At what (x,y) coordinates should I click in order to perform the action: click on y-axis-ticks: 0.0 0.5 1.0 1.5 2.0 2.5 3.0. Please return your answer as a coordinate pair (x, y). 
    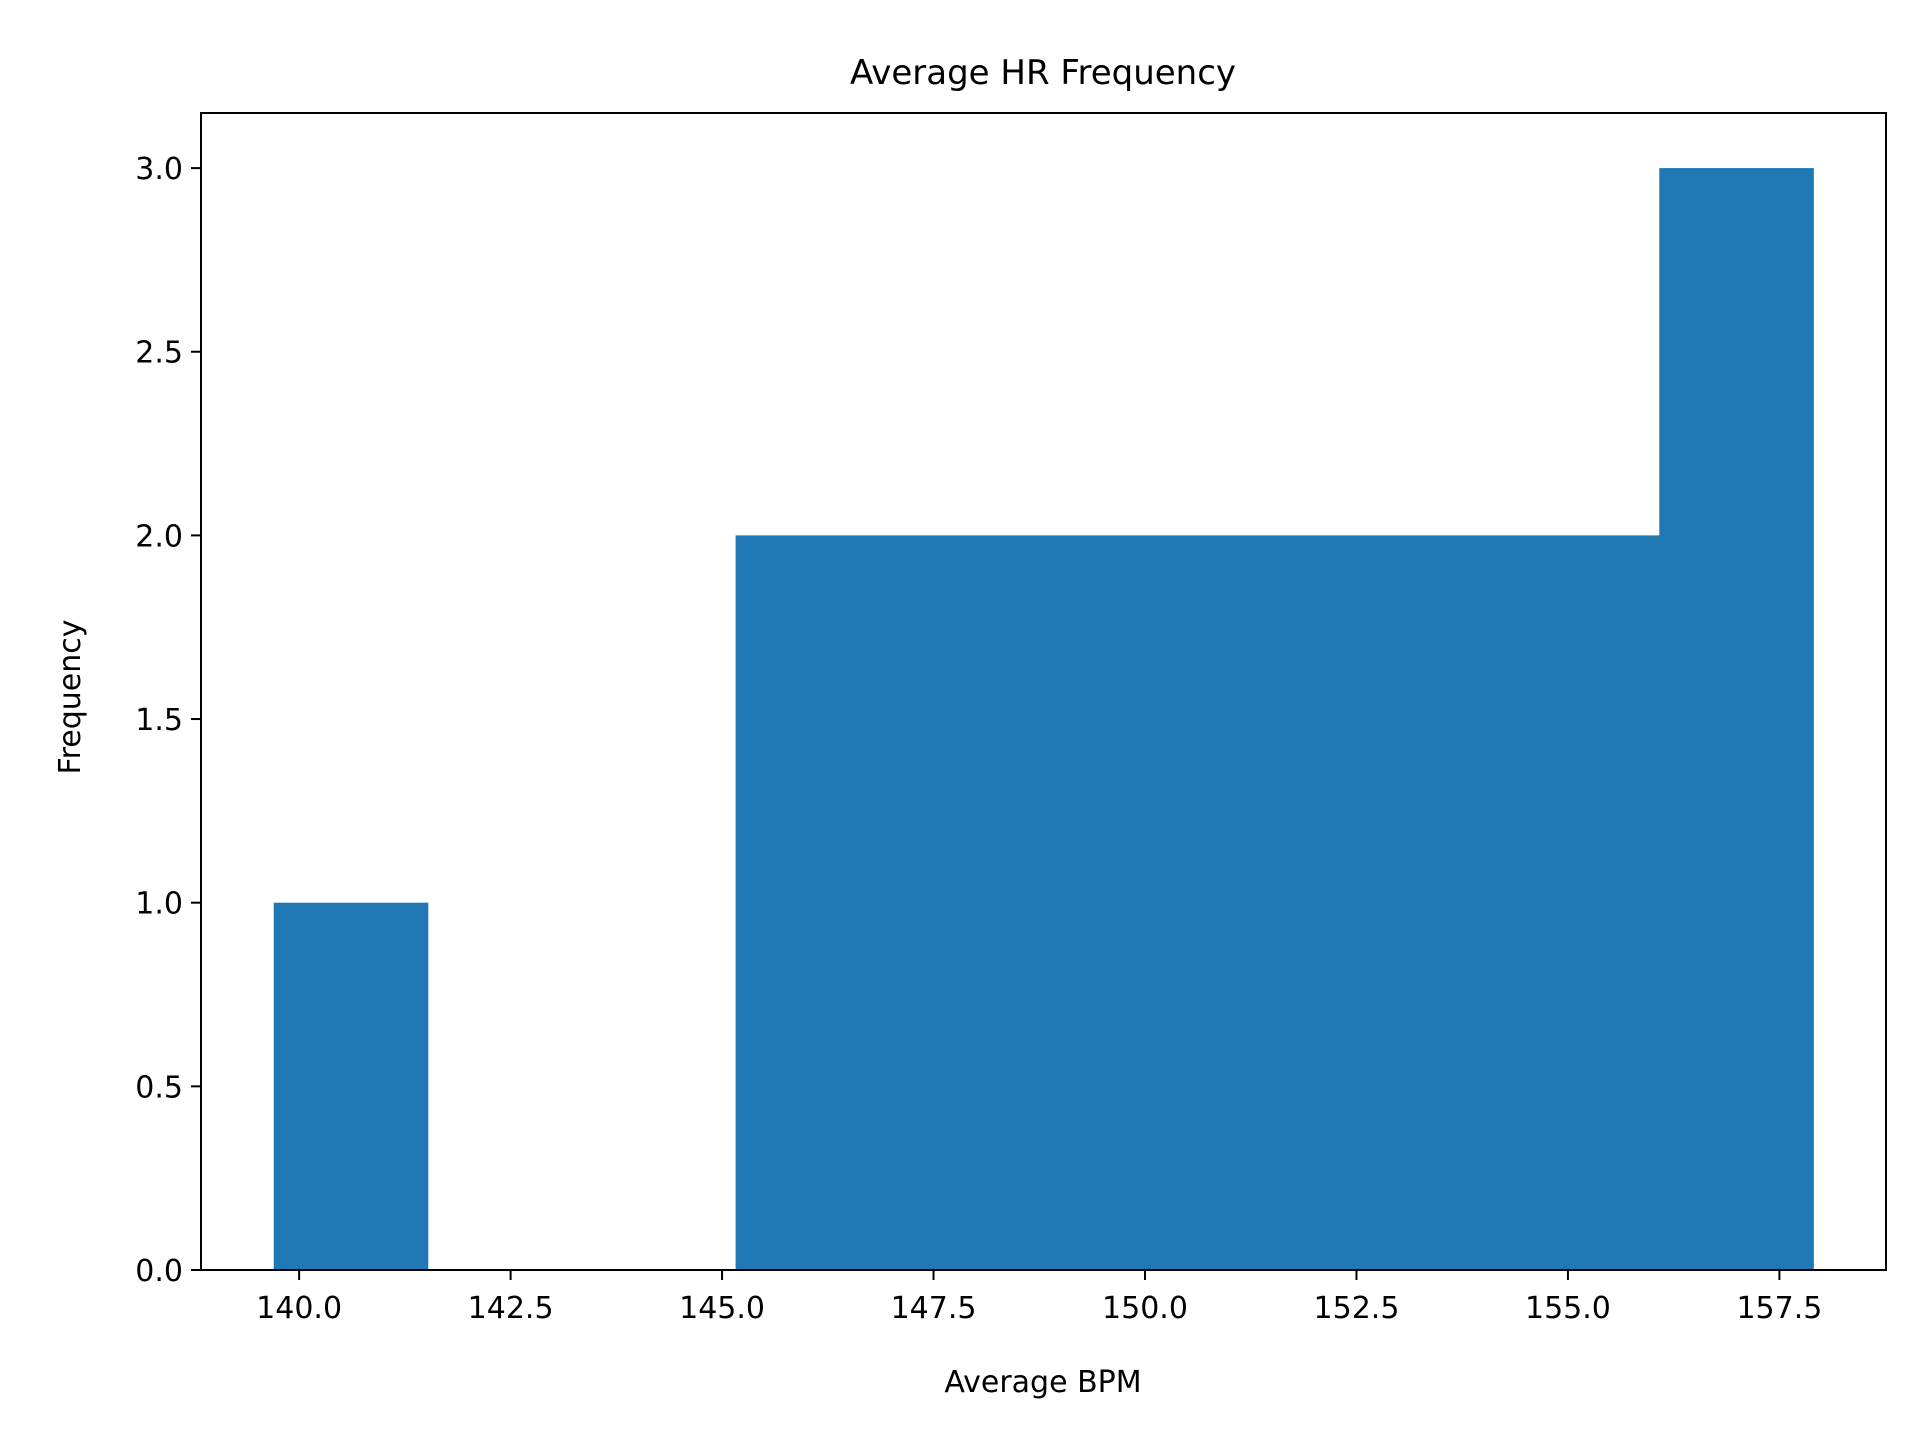
    Looking at the image, I should click on (168, 720).